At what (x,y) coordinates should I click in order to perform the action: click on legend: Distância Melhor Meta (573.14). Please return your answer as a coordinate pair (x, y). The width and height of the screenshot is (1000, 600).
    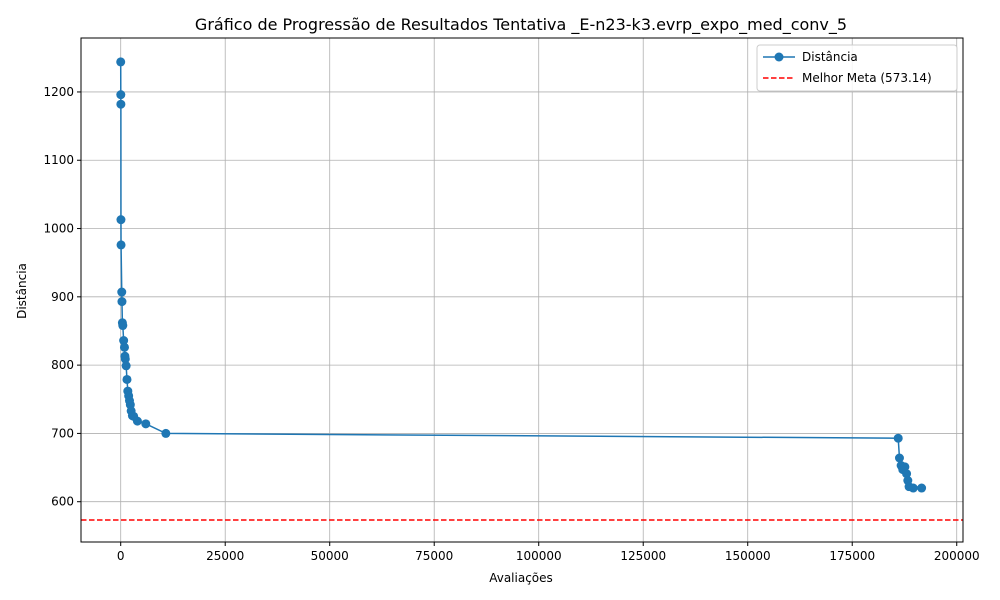
    Looking at the image, I should click on (857, 68).